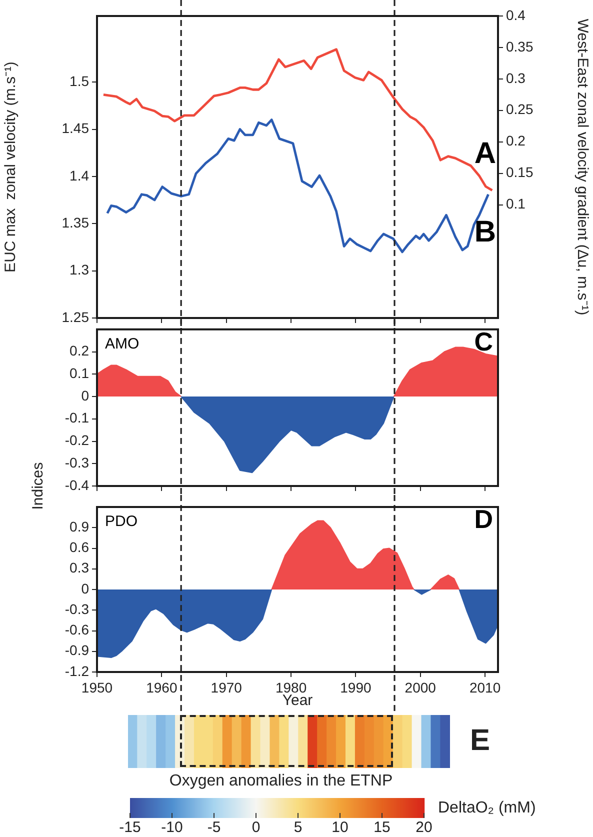  Describe the element at coordinates (214, 827) in the screenshot. I see `color-bar-label: -5` at that location.